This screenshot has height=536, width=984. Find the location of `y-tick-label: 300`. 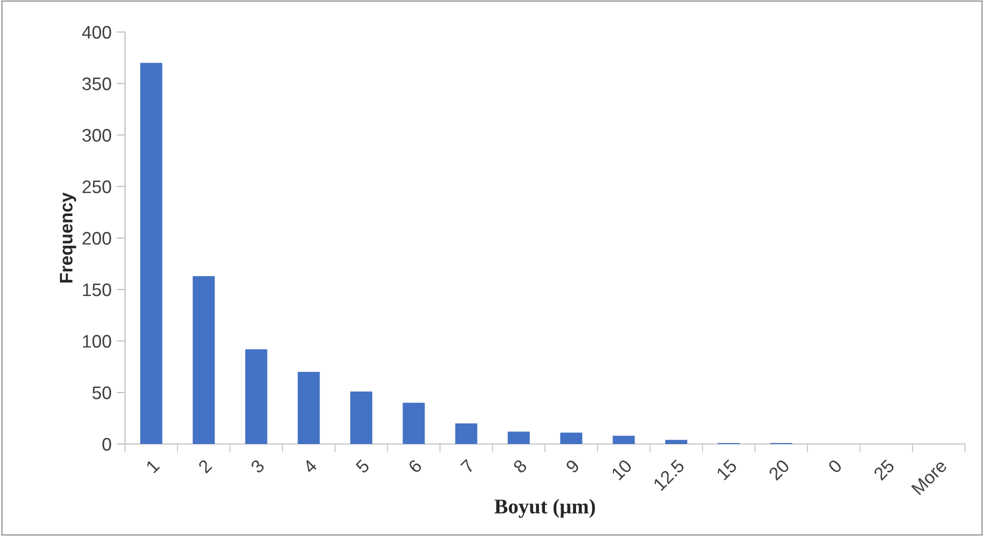

y-tick-label: 300 is located at coordinates (97, 135).